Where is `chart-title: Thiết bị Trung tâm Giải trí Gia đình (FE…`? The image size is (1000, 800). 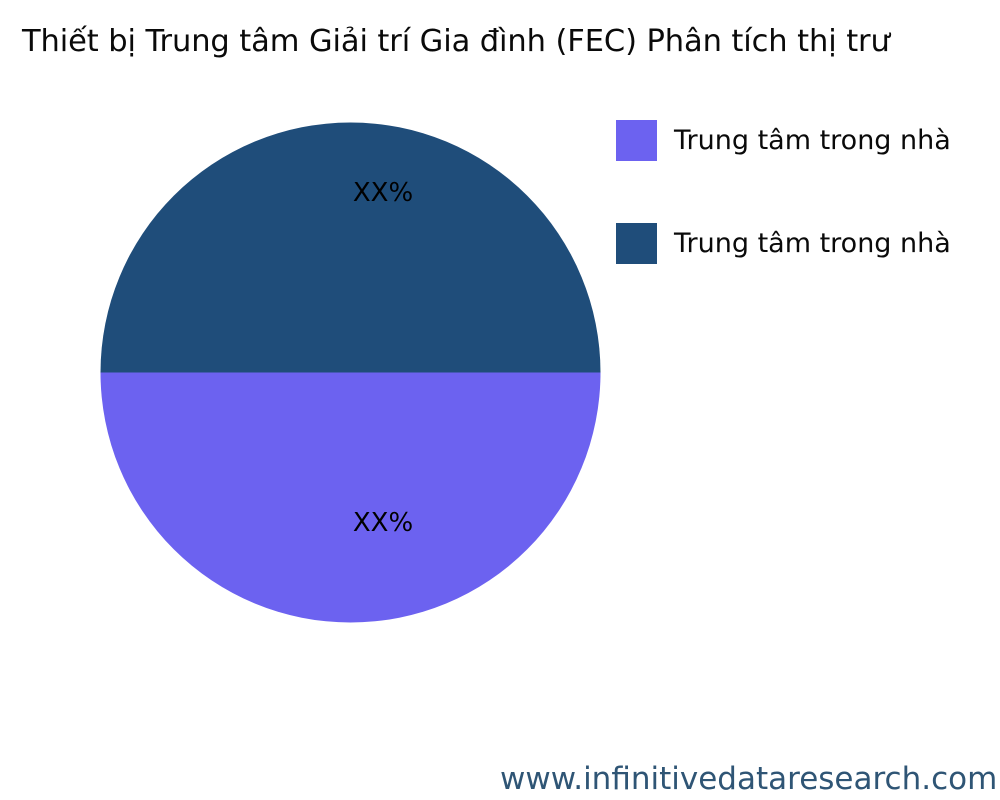 chart-title: Thiết bị Trung tâm Giải trí Gia đình (FE… is located at coordinates (456, 41).